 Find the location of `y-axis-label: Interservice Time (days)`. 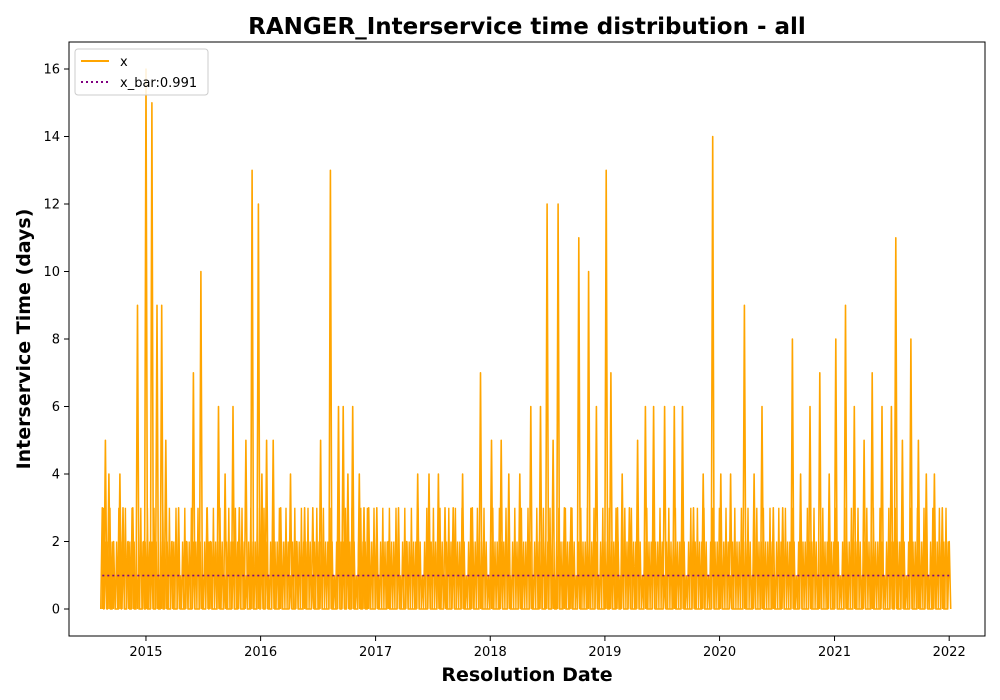

y-axis-label: Interservice Time (days) is located at coordinates (24, 339).